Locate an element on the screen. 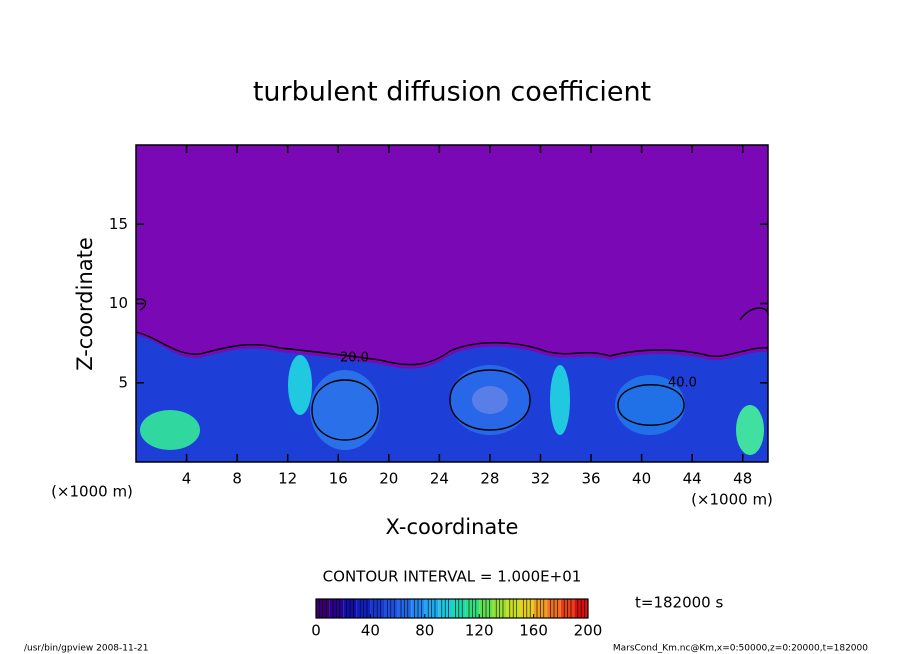 The image size is (904, 654). x-tick-label: 32 is located at coordinates (540, 479).